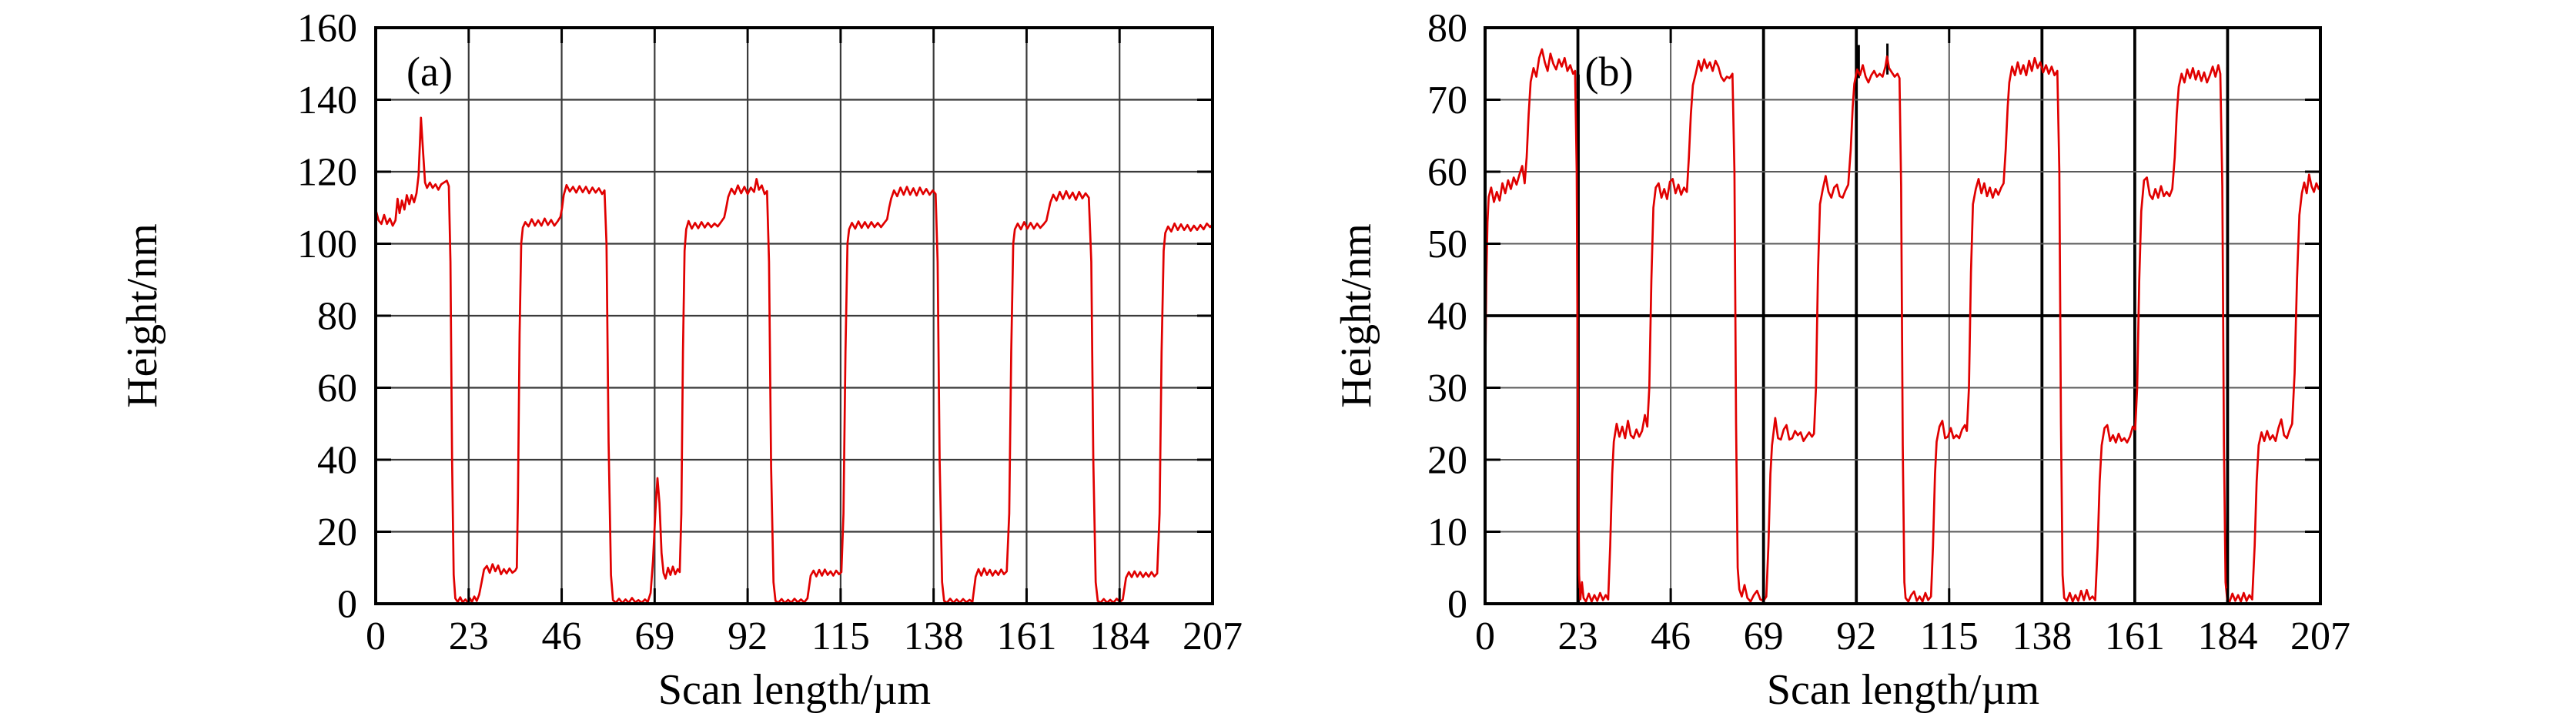  What do you see at coordinates (327, 101) in the screenshot?
I see `y-tick-label: 140` at bounding box center [327, 101].